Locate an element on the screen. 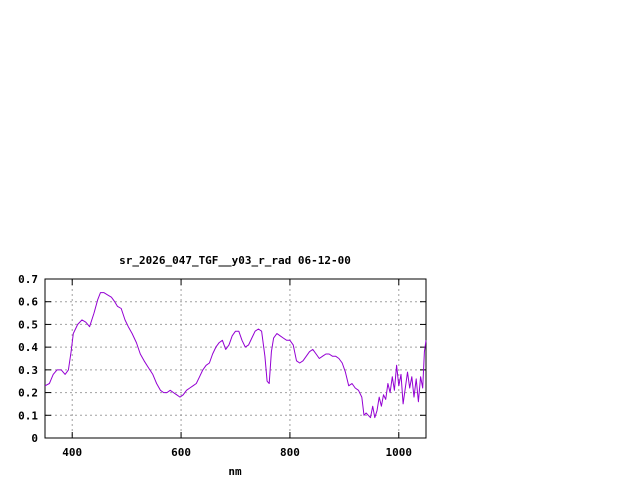  x-tick-label: 600 is located at coordinates (181, 452).